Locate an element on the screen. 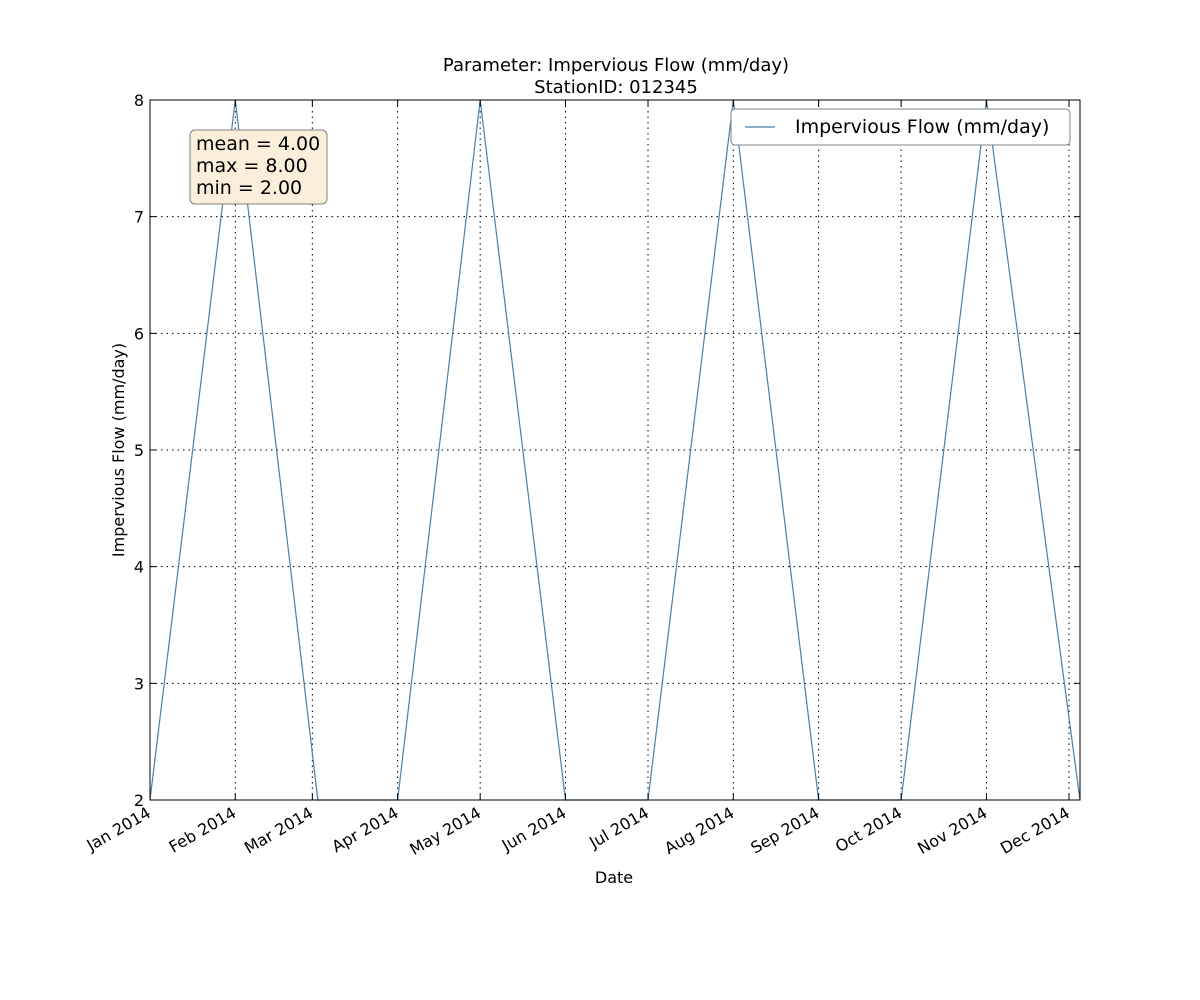 The image size is (1200, 1000). stats-line: max = 8.00 is located at coordinates (252, 166).